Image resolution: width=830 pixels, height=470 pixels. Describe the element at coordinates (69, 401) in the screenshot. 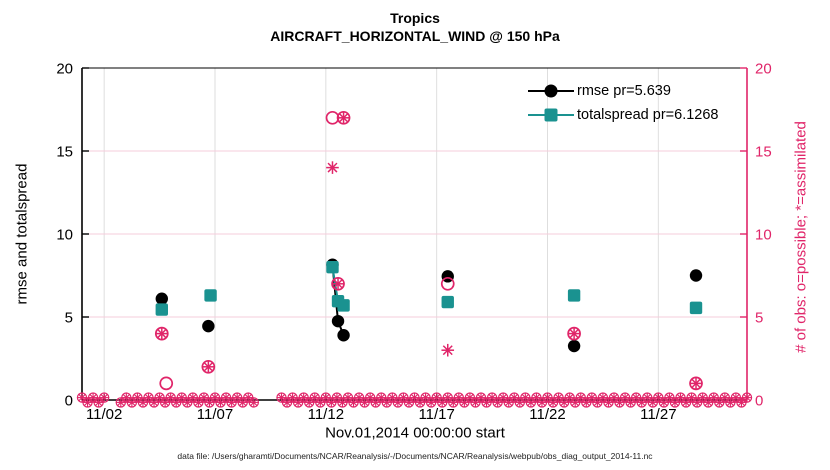

I see `left-tick-label: 0` at that location.